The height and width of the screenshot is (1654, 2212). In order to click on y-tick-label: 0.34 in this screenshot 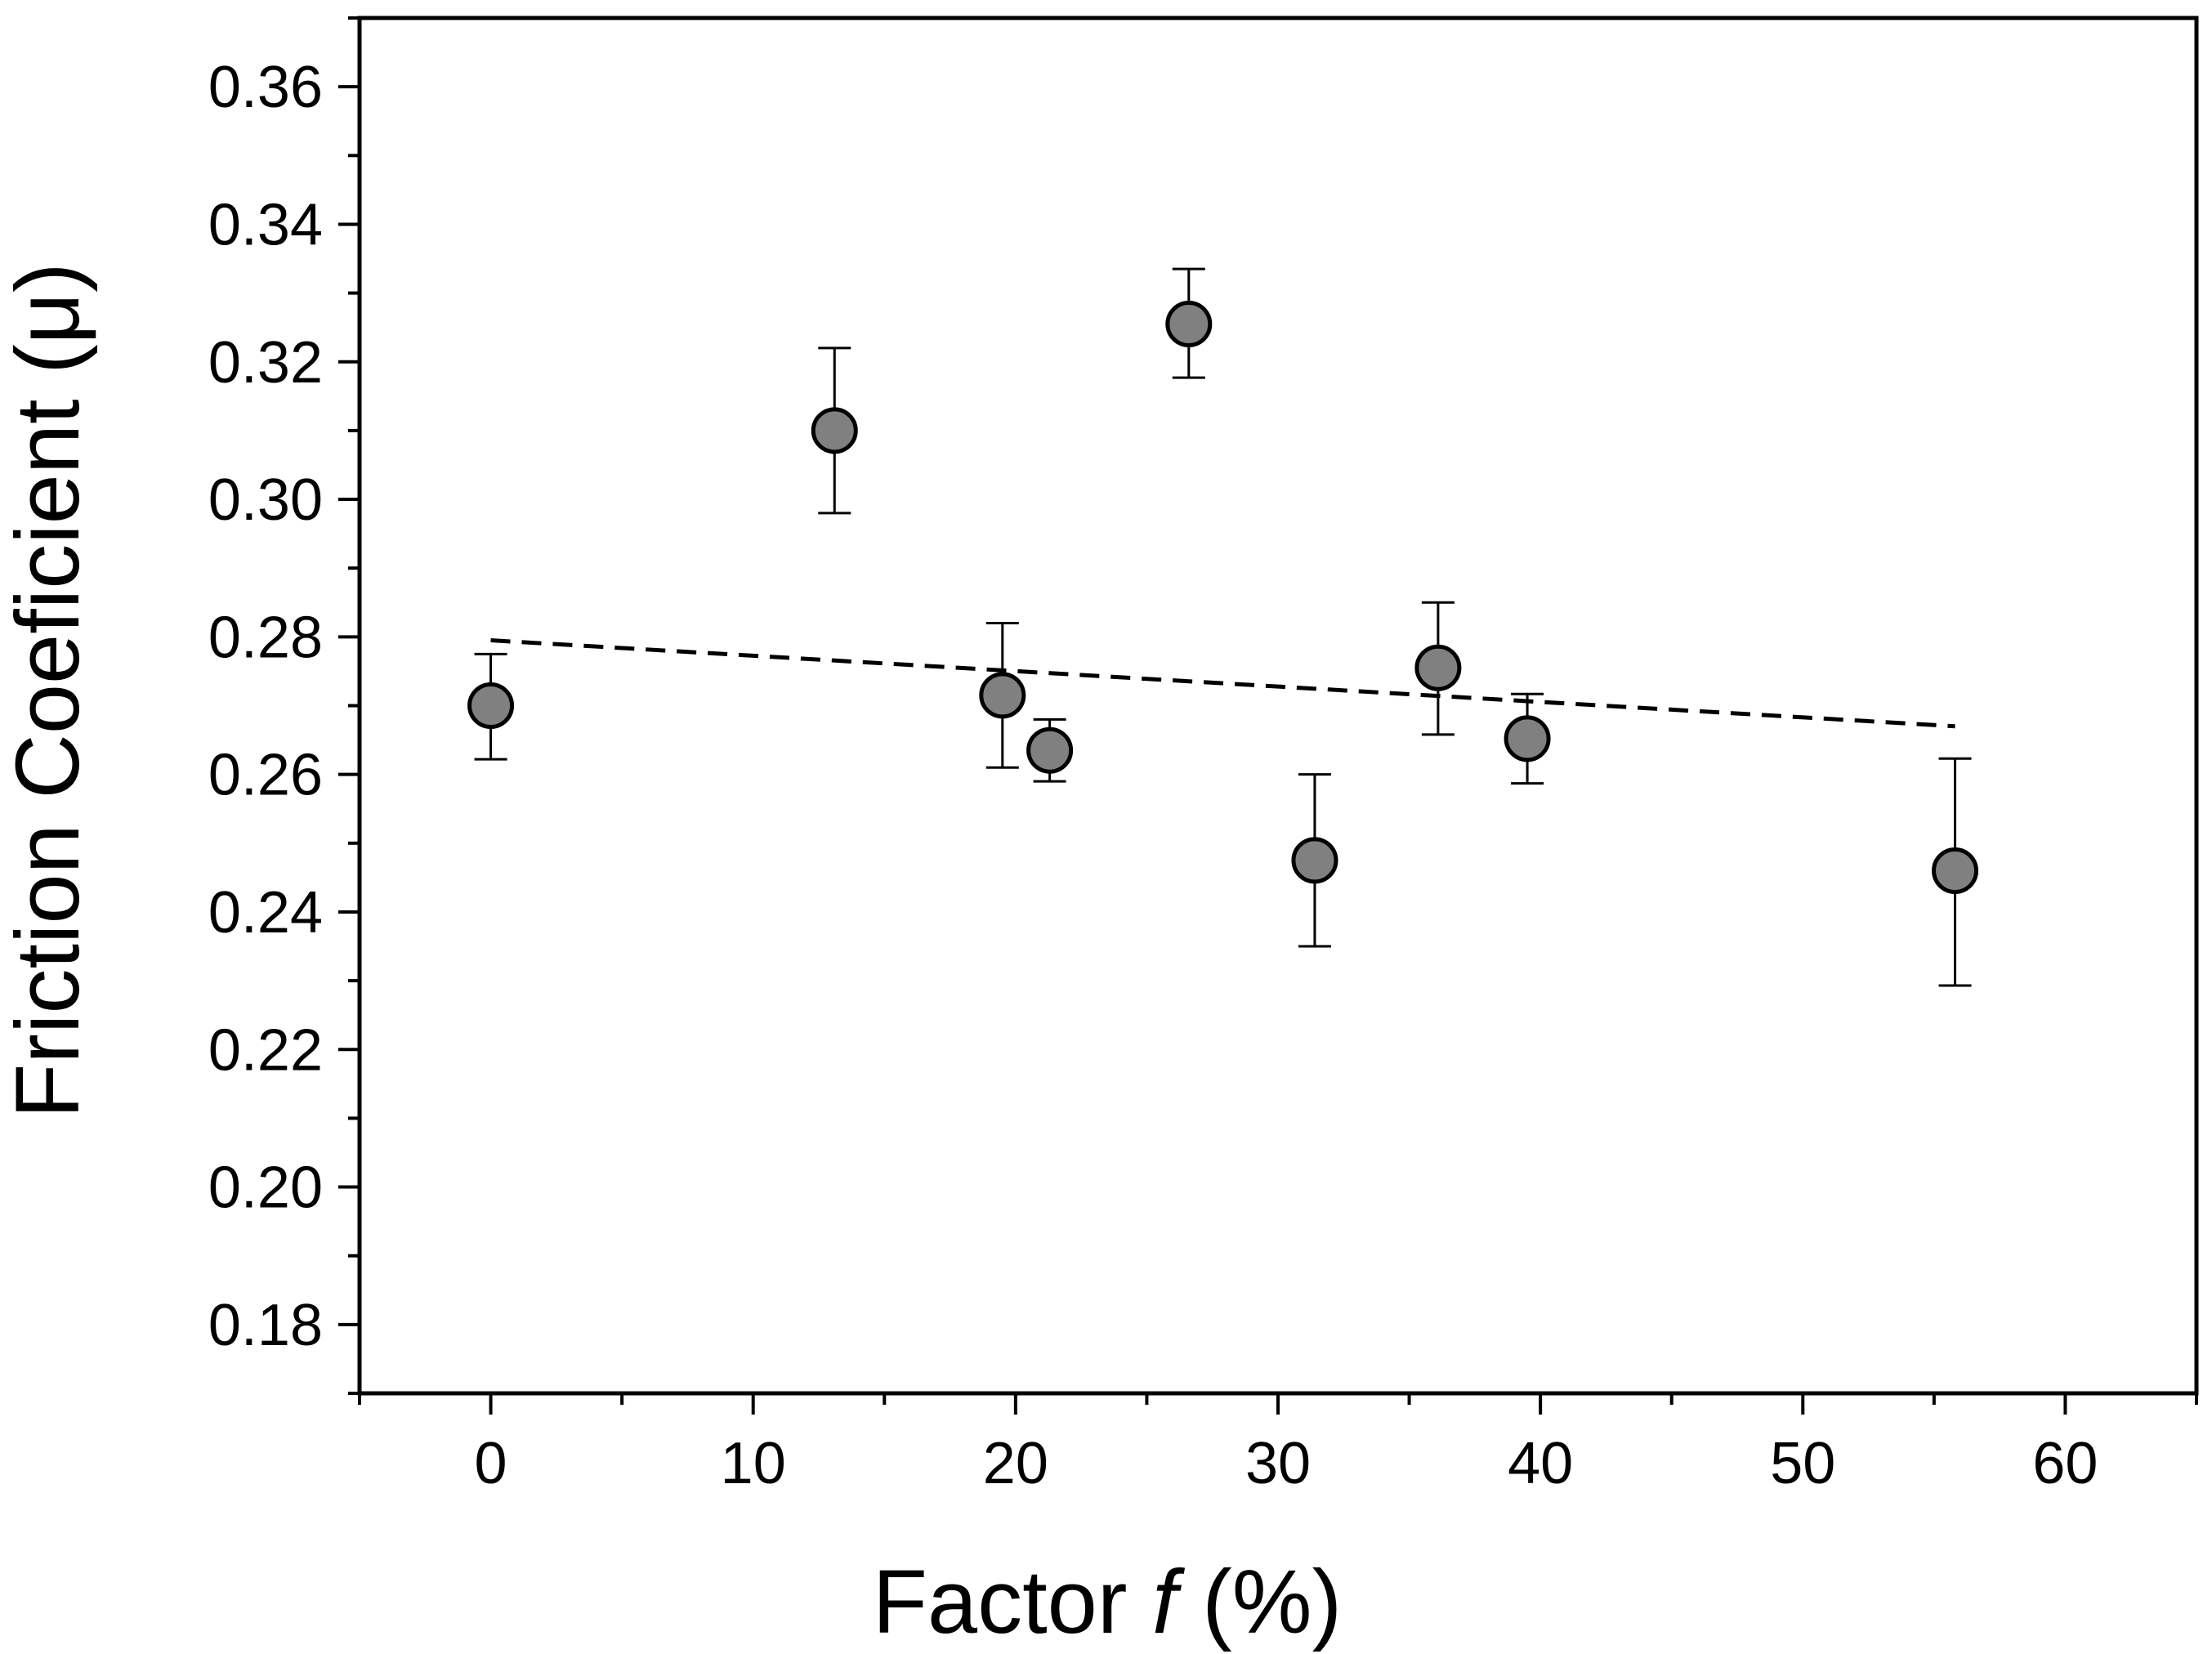, I will do `click(265, 224)`.